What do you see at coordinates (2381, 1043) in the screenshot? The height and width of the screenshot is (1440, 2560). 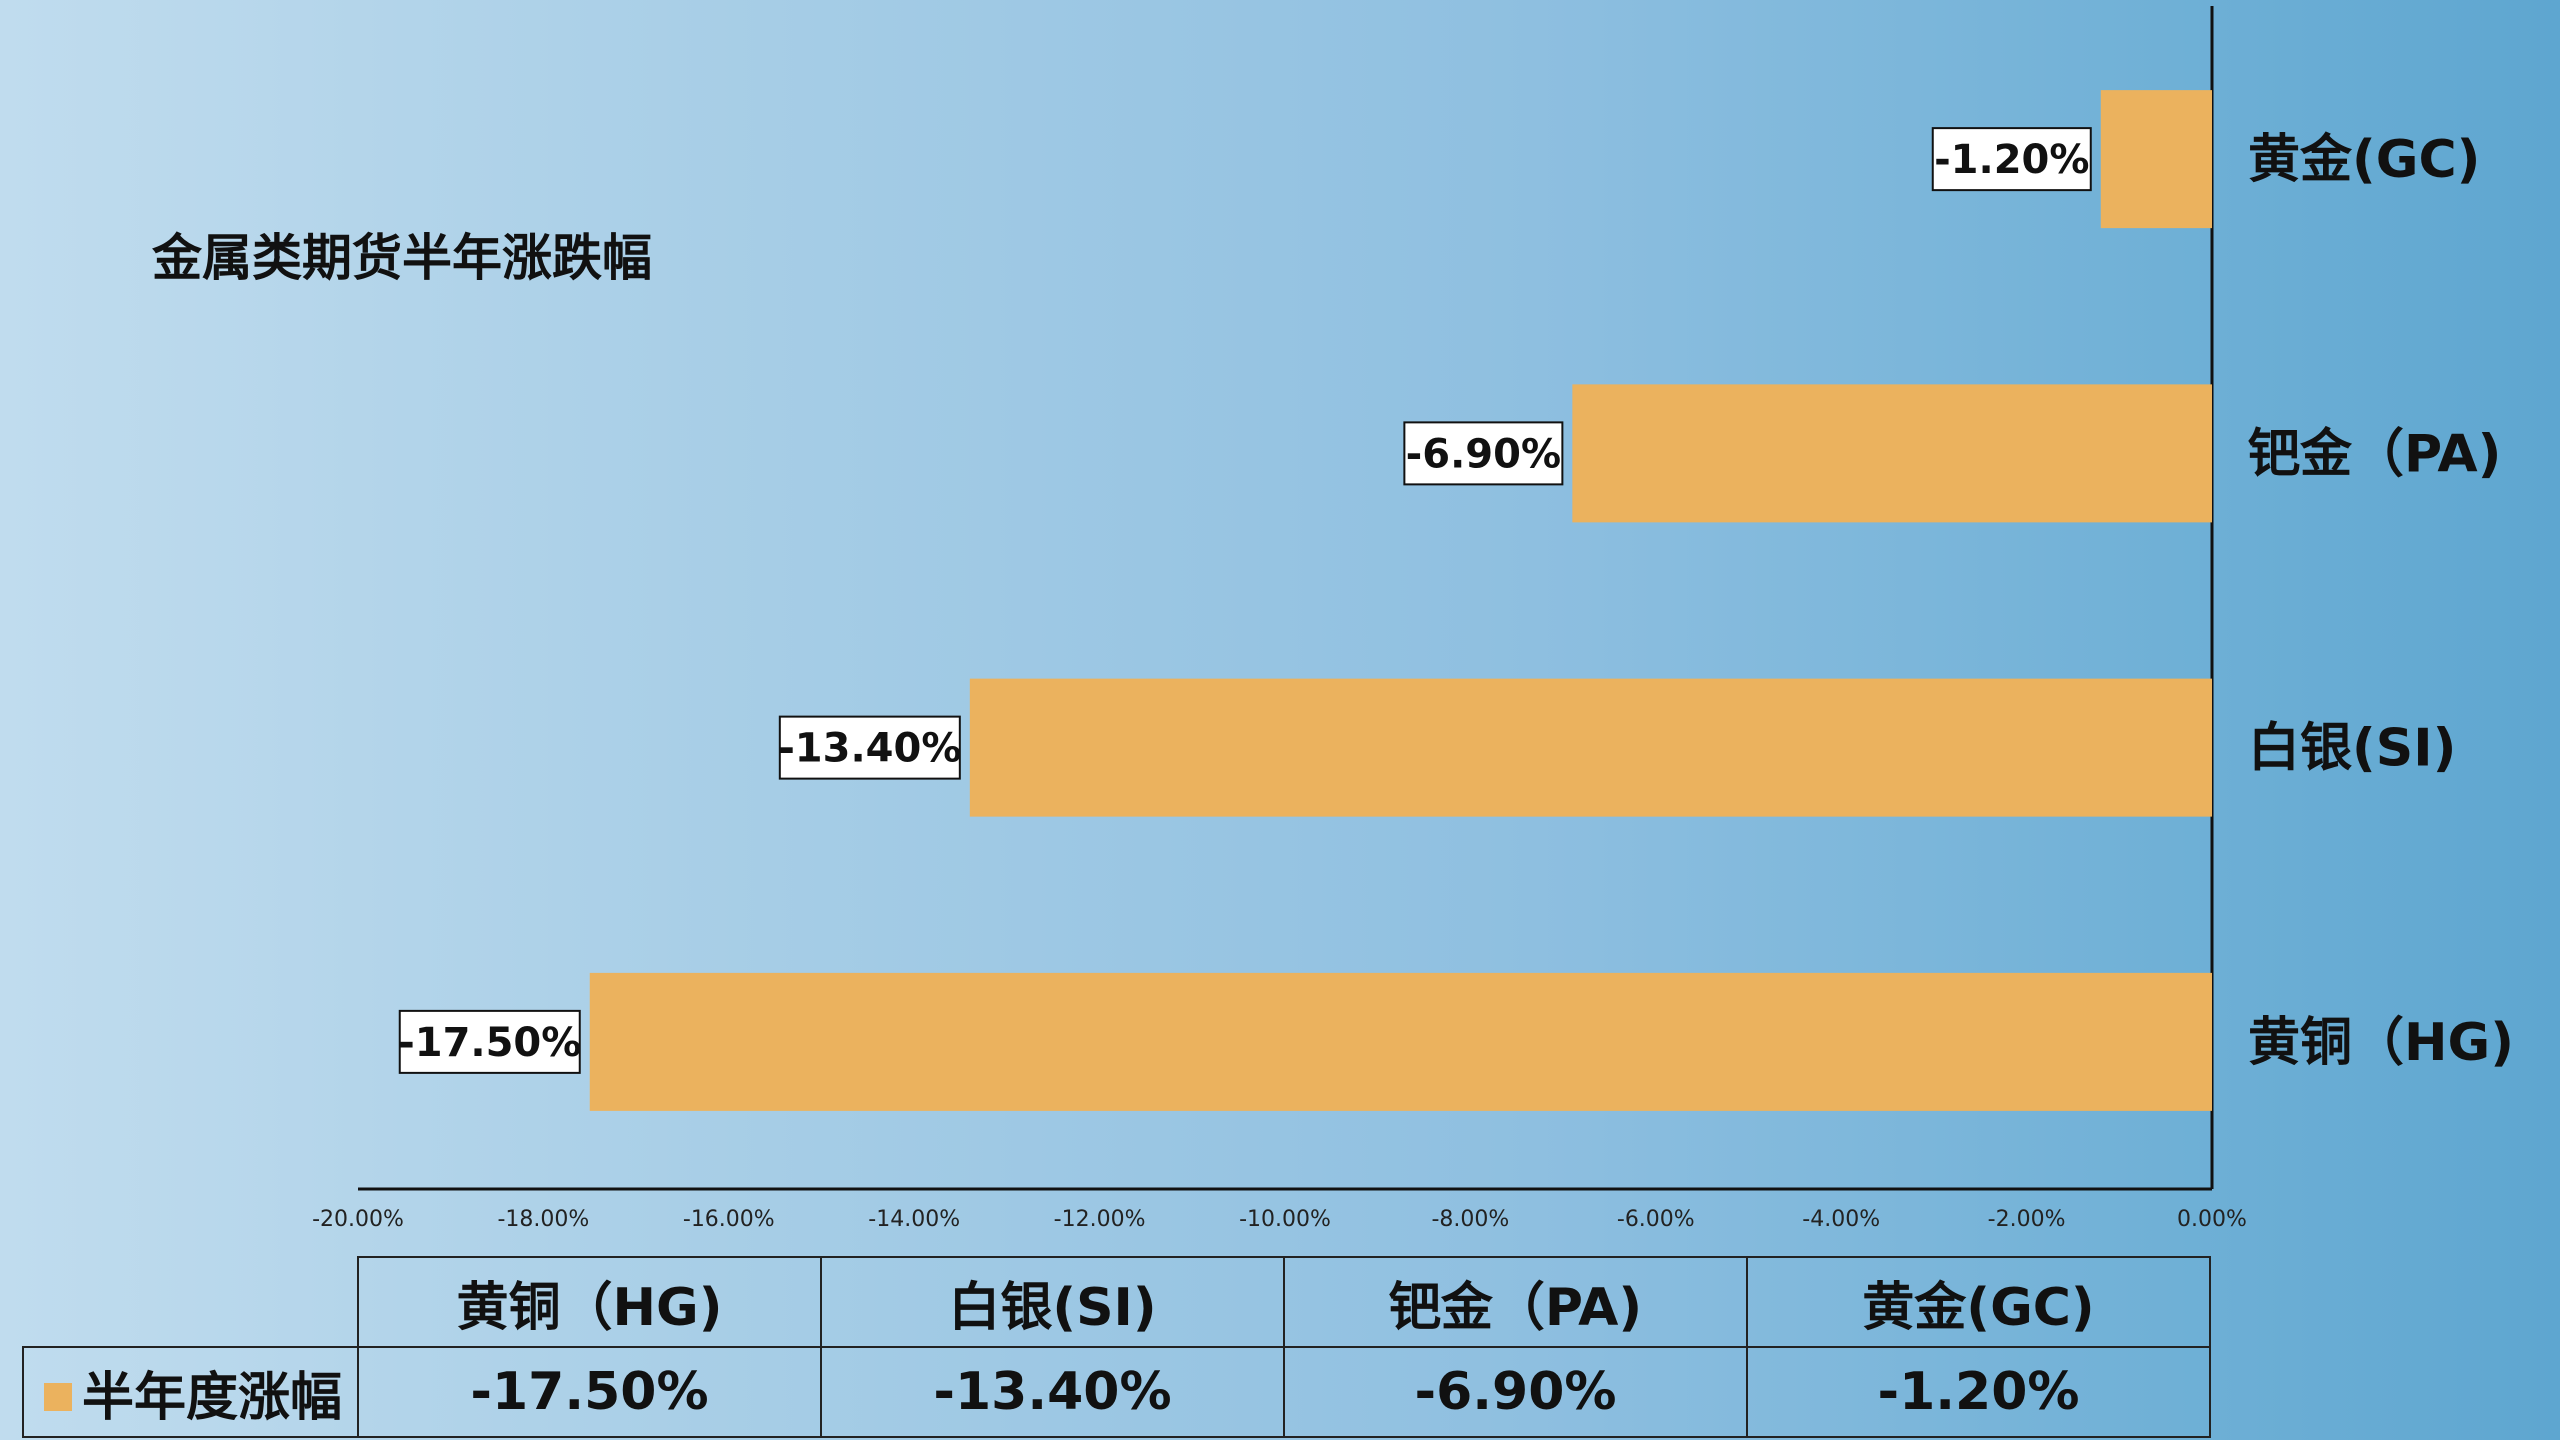 I see `category-label: 黄铜（HG)` at bounding box center [2381, 1043].